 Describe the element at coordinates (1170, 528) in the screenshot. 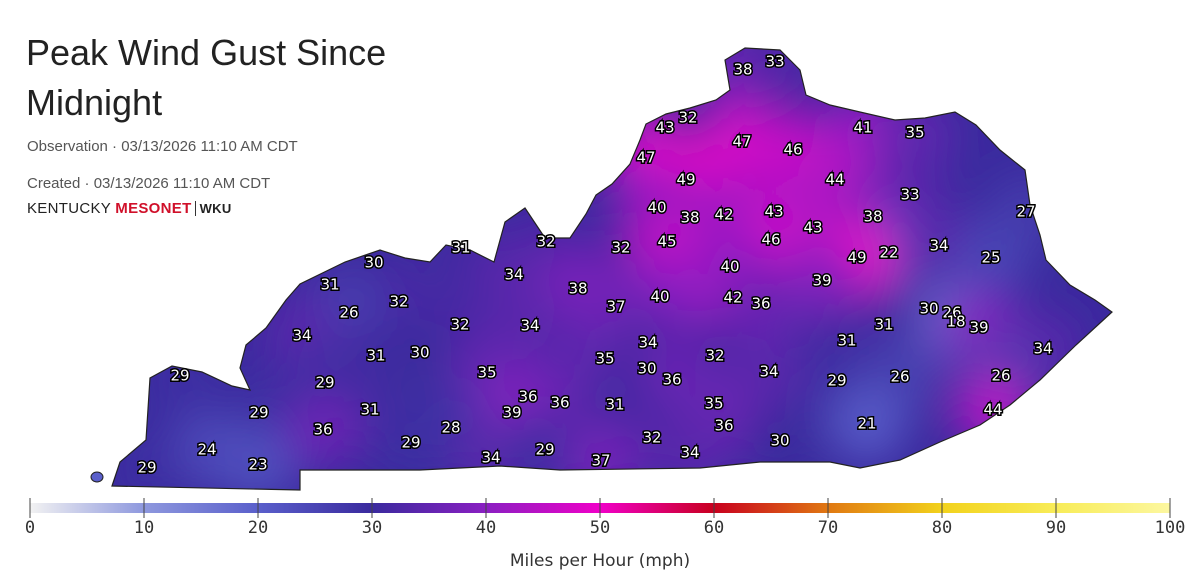

I see `colorbar-tick-label: 100` at that location.